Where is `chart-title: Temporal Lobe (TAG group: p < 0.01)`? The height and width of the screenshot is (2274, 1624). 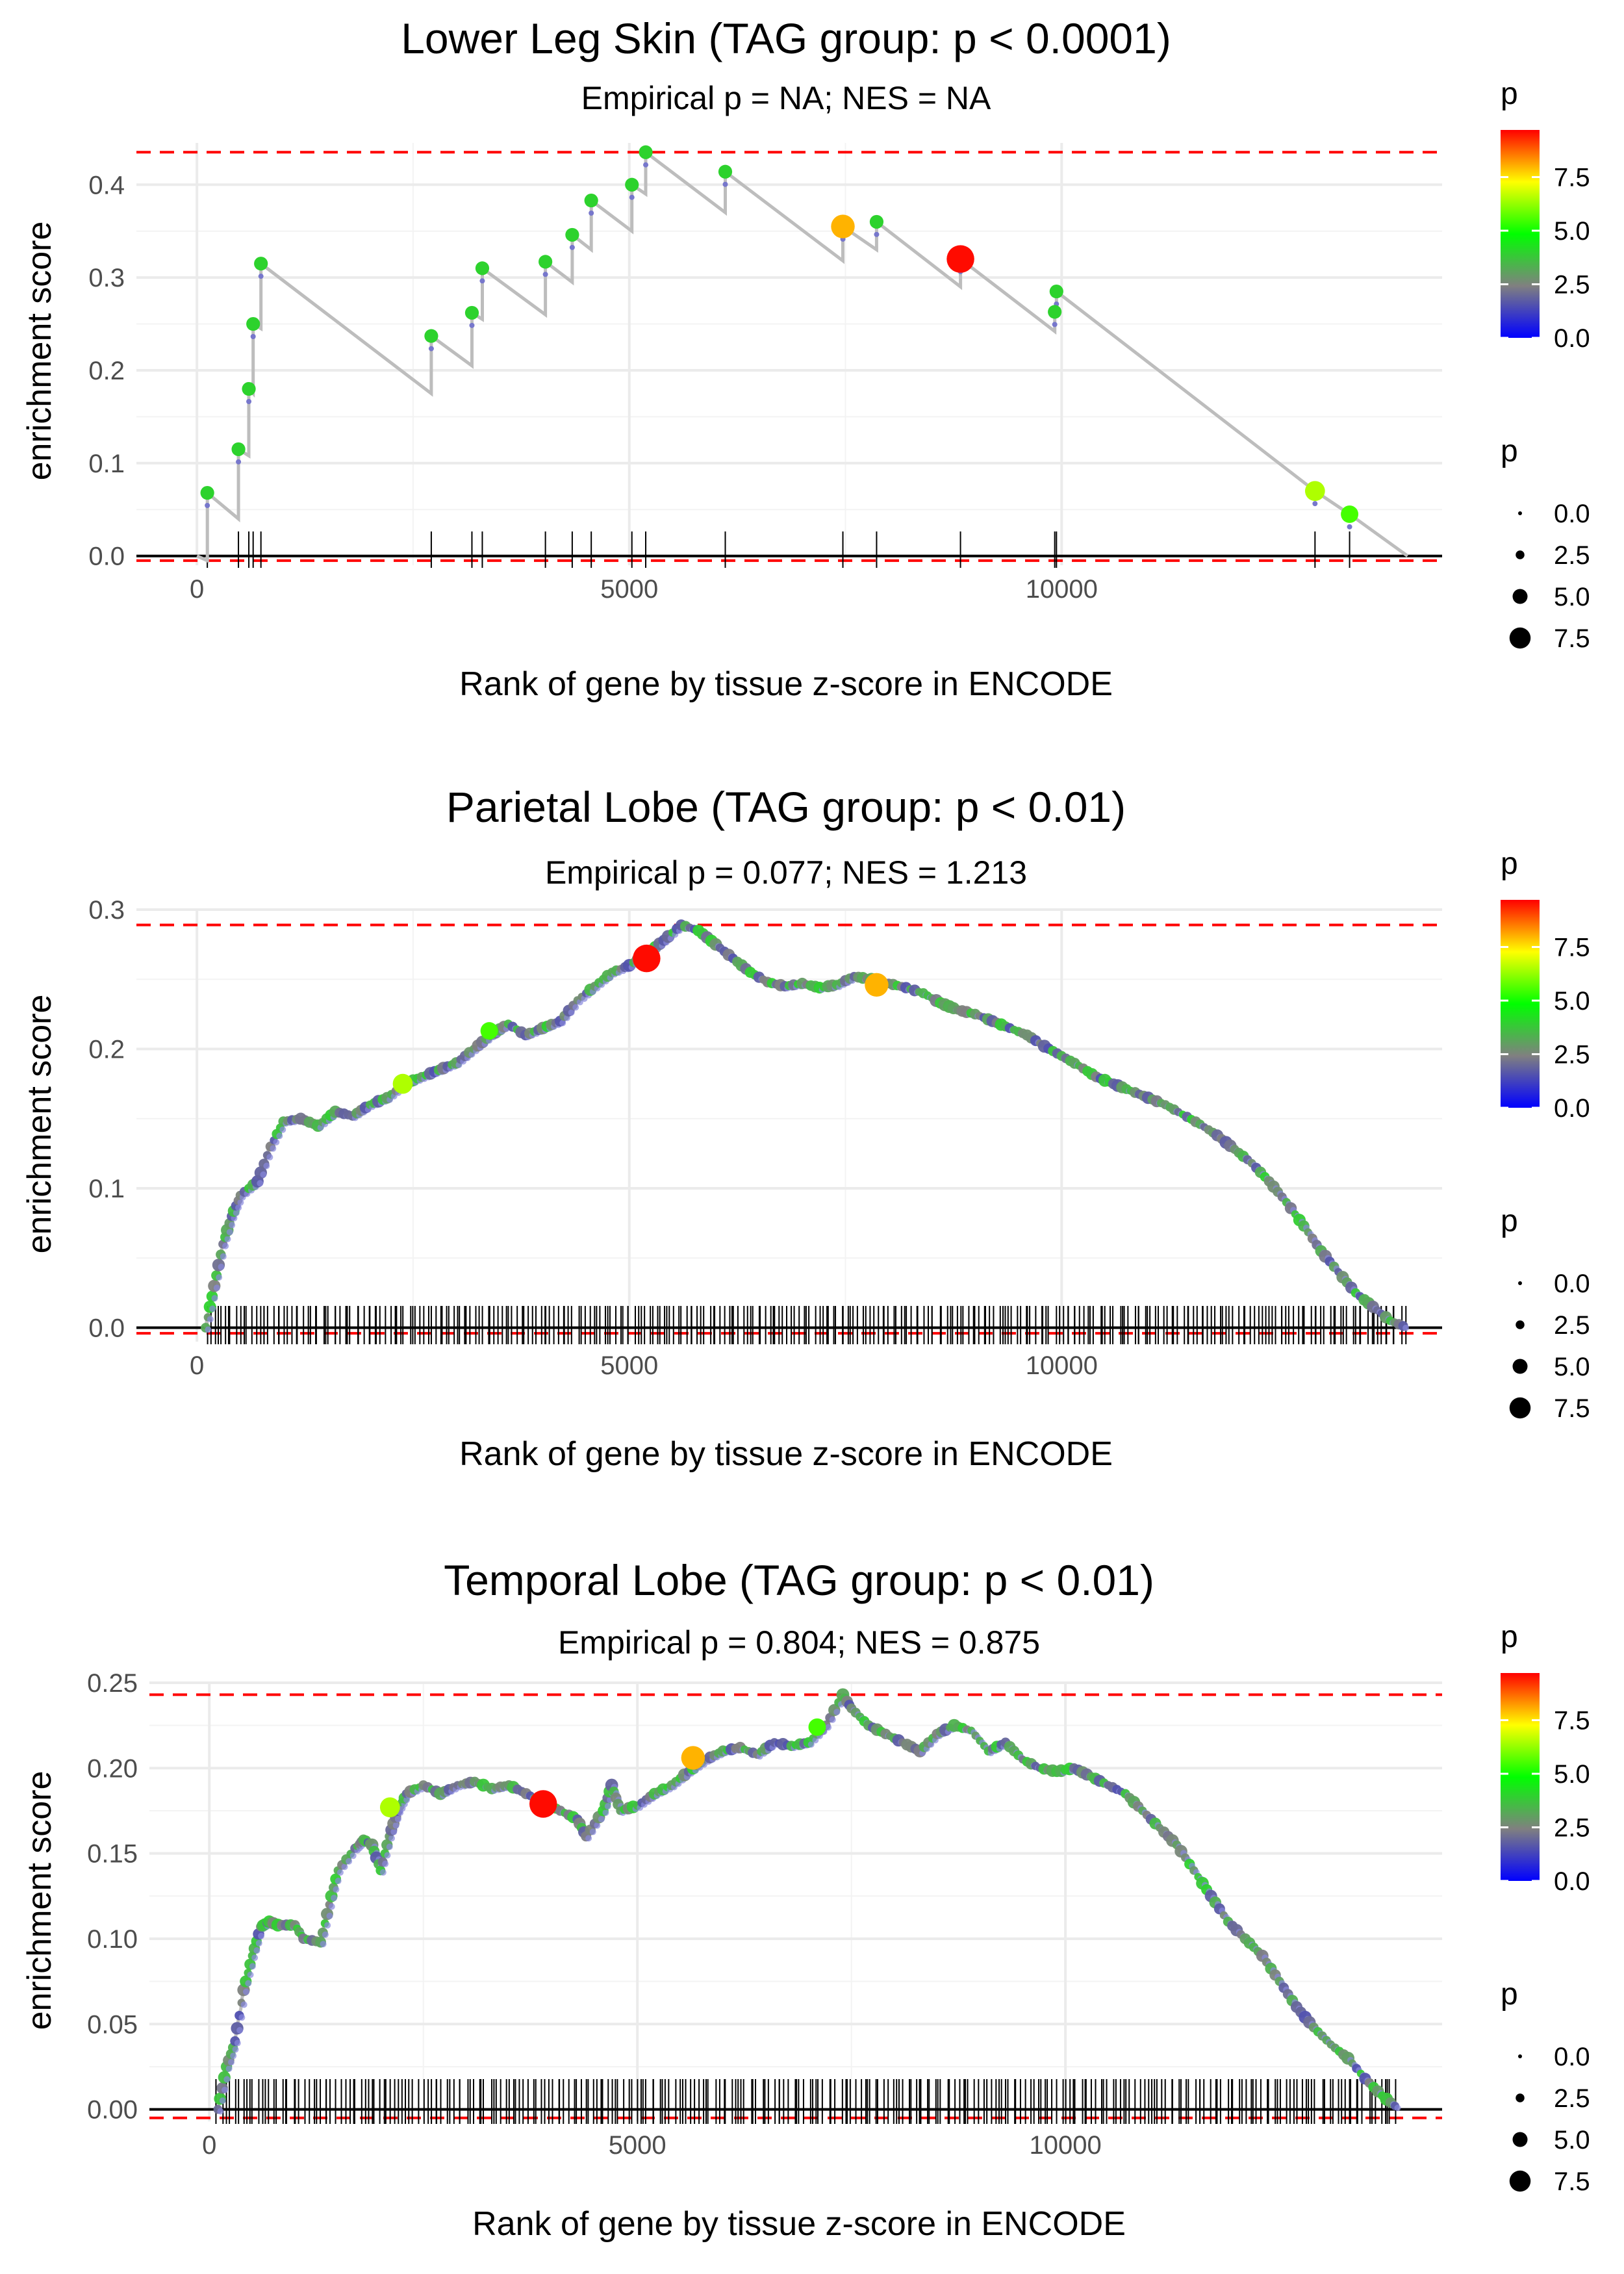 chart-title: Temporal Lobe (TAG group: p < 0.01) is located at coordinates (799, 1580).